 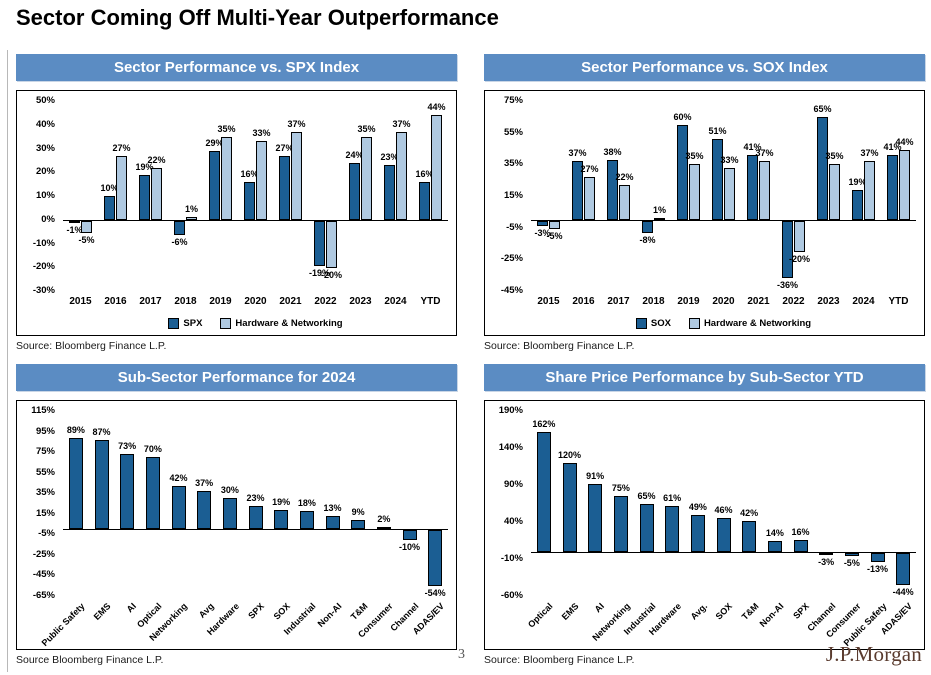 I want to click on y-axis-tick-label: 190%, so click(x=510, y=410).